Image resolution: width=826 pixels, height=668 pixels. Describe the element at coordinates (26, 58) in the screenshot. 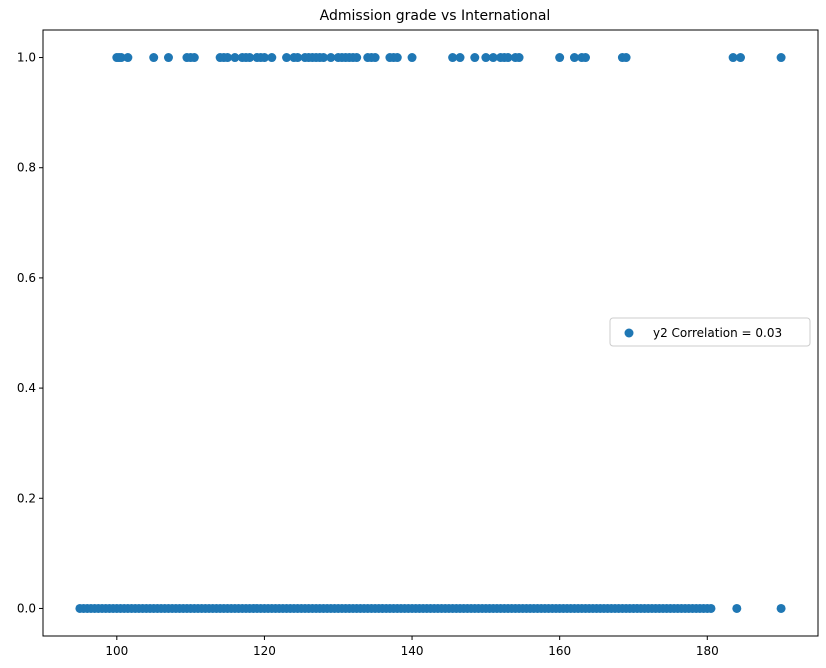

I see `y-tick-label: 1.0` at that location.